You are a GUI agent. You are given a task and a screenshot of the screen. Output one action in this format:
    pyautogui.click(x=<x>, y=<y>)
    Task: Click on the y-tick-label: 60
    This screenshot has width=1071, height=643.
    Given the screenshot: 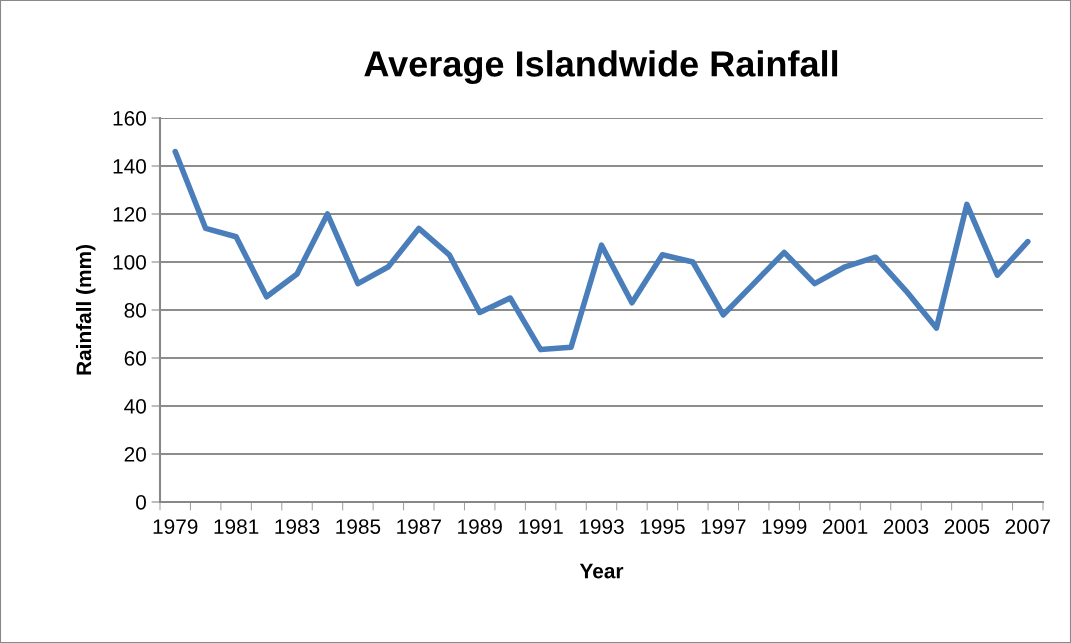 What is the action you would take?
    pyautogui.click(x=135, y=358)
    